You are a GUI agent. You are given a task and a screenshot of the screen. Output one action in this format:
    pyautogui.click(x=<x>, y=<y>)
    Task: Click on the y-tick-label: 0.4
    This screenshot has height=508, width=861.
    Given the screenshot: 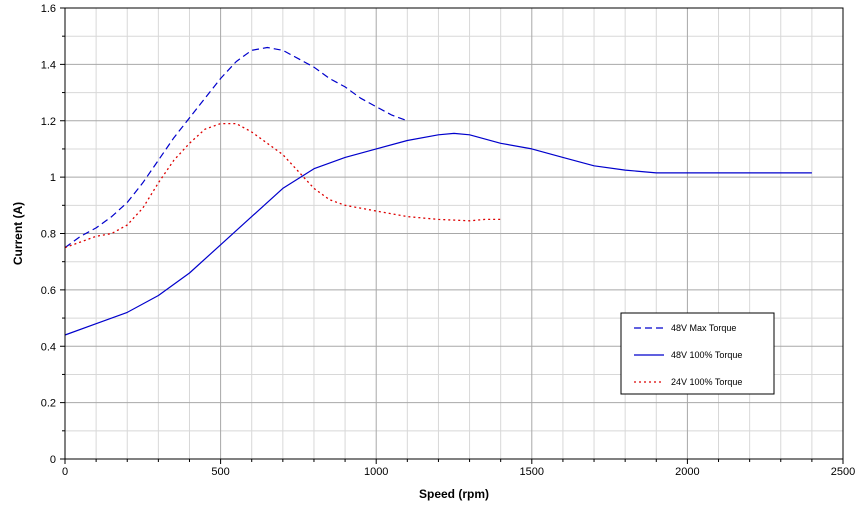 What is the action you would take?
    pyautogui.click(x=48, y=347)
    